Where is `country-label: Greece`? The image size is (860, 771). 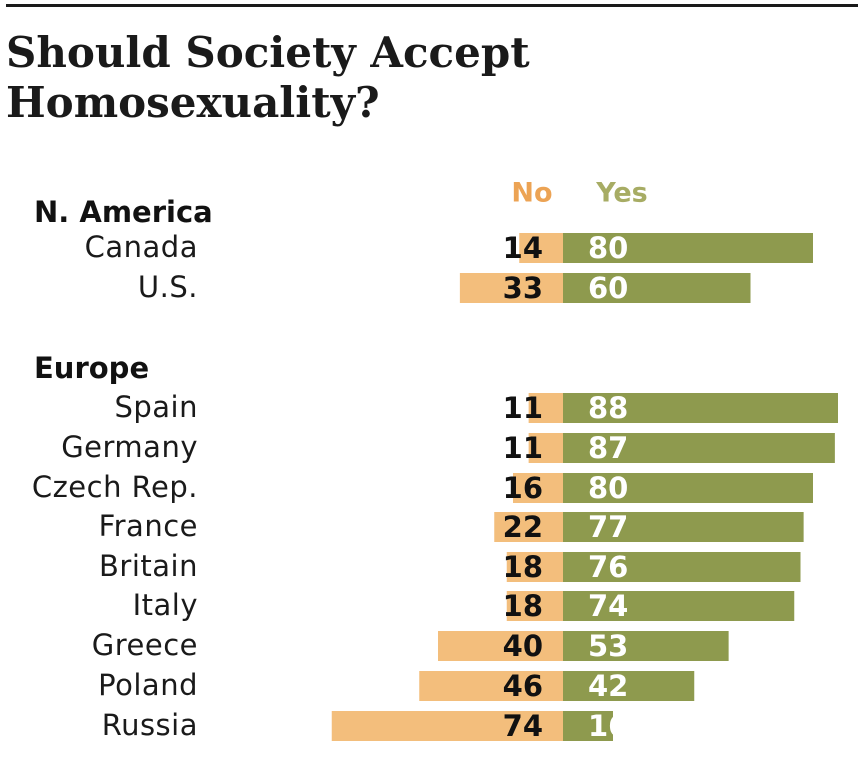
country-label: Greece is located at coordinates (145, 645).